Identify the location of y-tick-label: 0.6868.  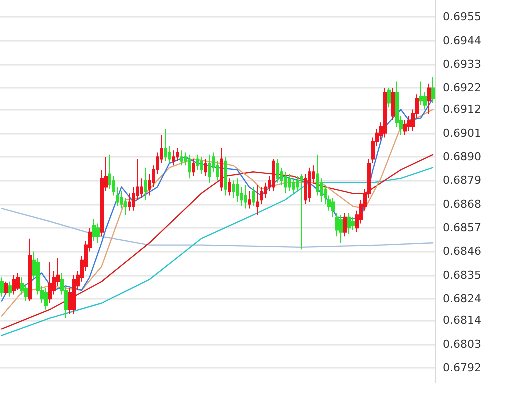
(462, 204).